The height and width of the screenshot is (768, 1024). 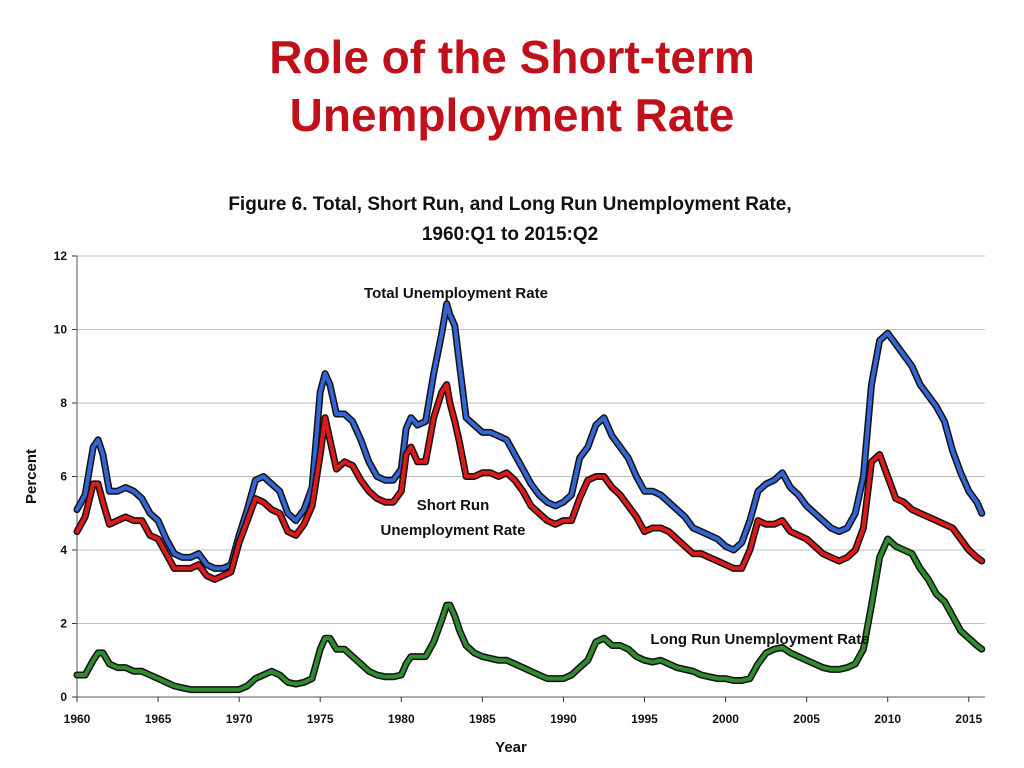 What do you see at coordinates (63, 403) in the screenshot?
I see `y-tick-label: 8` at bounding box center [63, 403].